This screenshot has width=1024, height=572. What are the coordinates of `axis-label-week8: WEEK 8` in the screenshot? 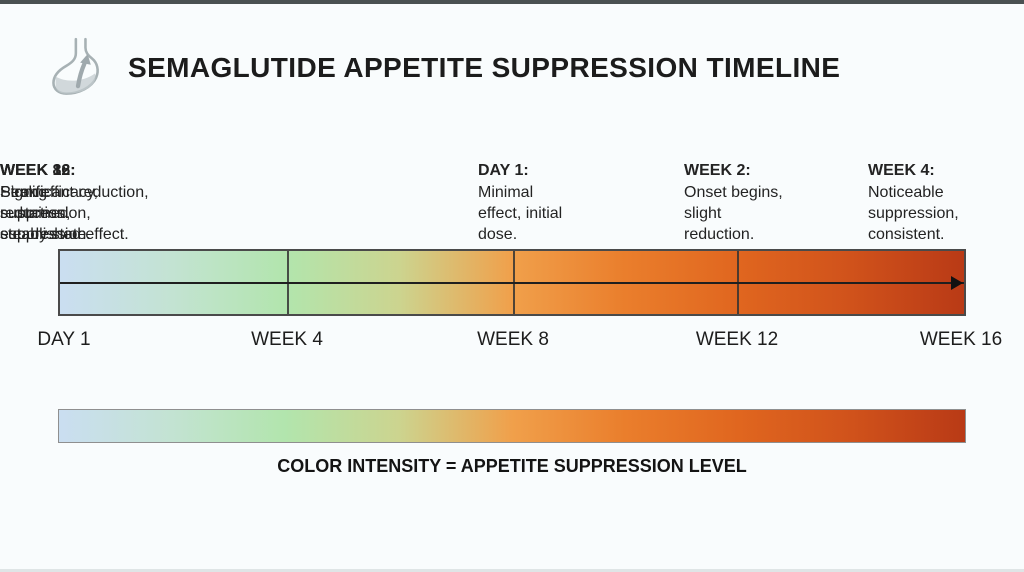 It's located at (513, 339).